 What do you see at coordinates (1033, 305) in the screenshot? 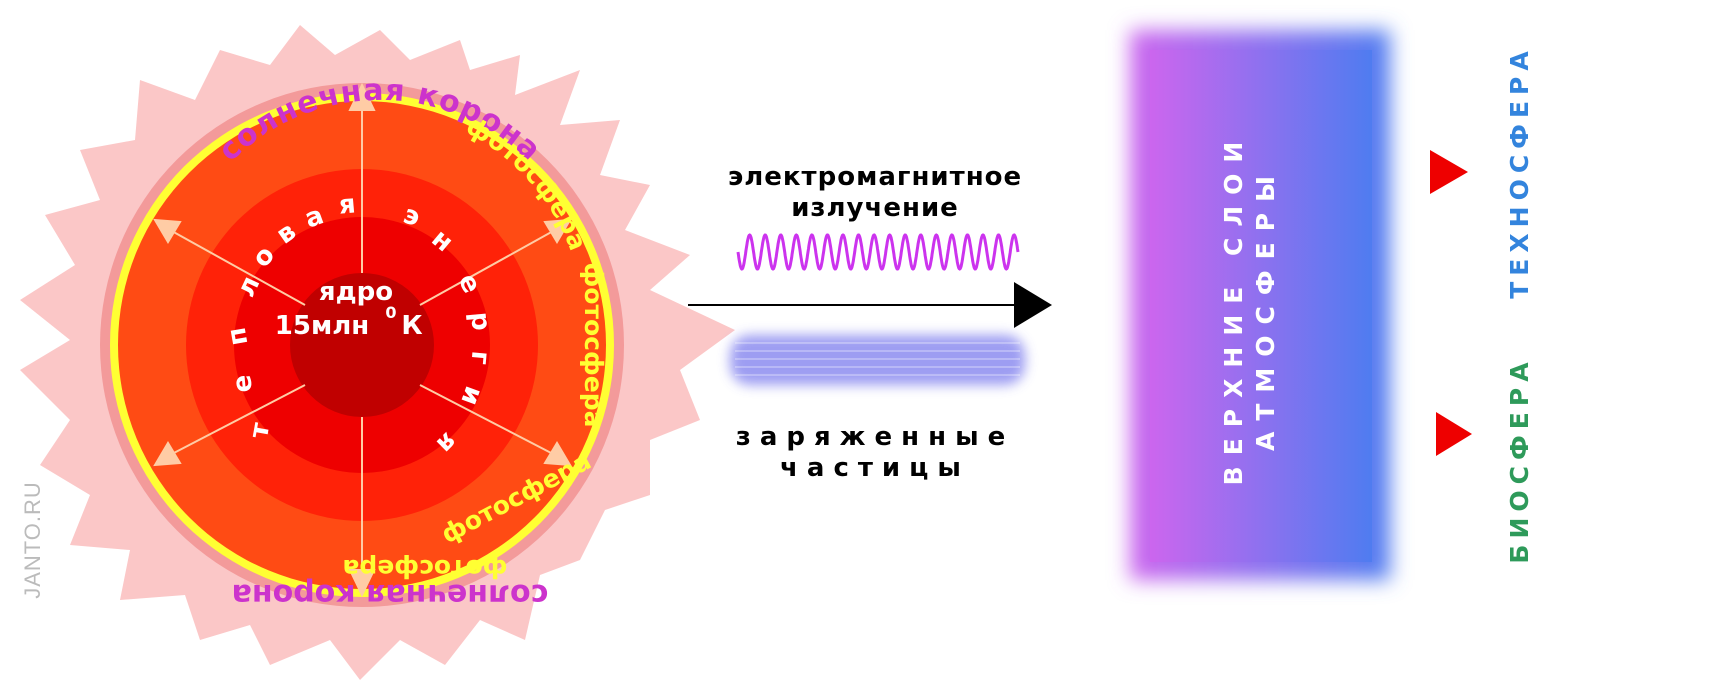
I see `flow-arrowhead` at bounding box center [1033, 305].